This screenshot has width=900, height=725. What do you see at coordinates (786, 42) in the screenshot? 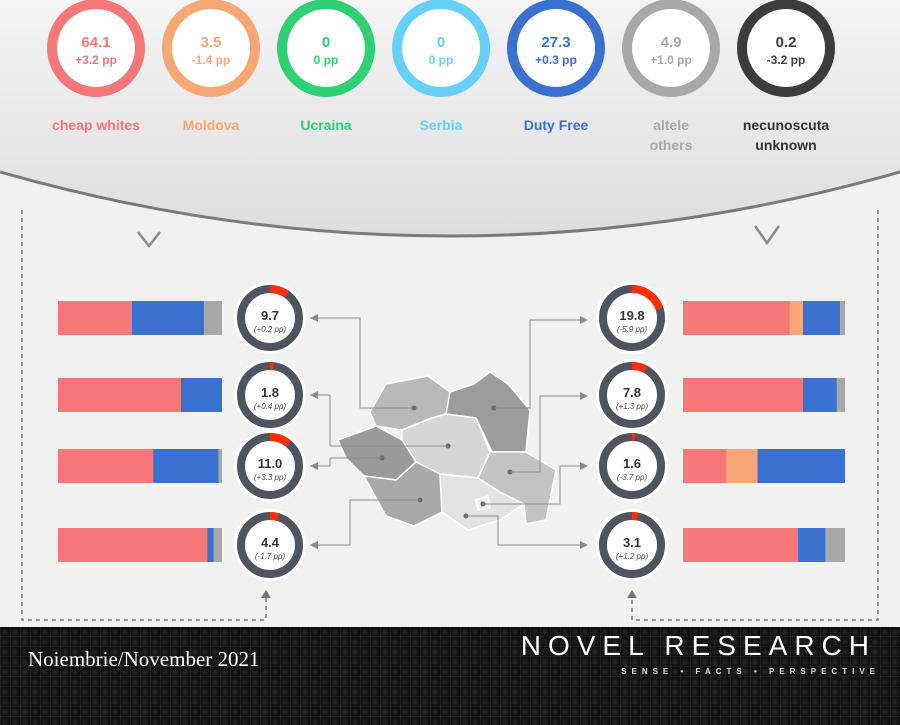
I see `summary-value: 0.2` at bounding box center [786, 42].